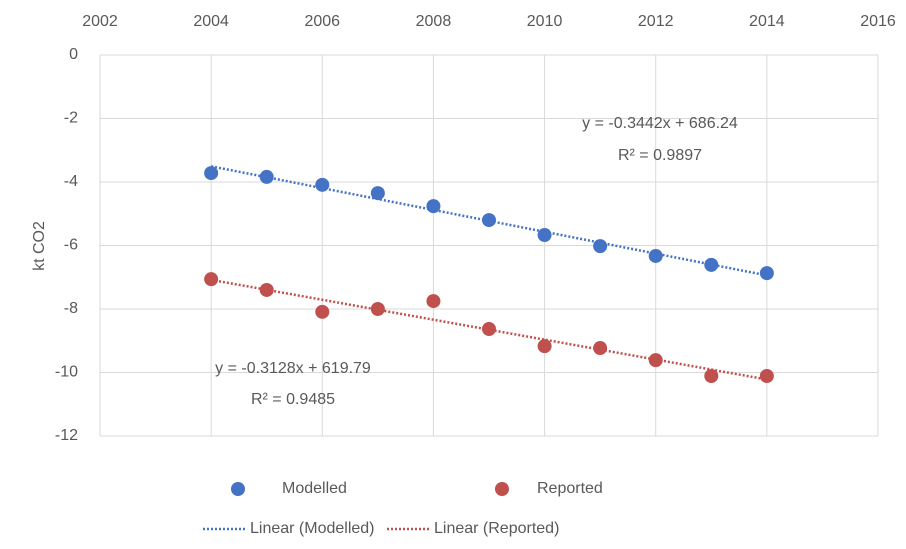 The height and width of the screenshot is (549, 906). Describe the element at coordinates (293, 399) in the screenshot. I see `trendline-r2: R² = 0.9485` at that location.